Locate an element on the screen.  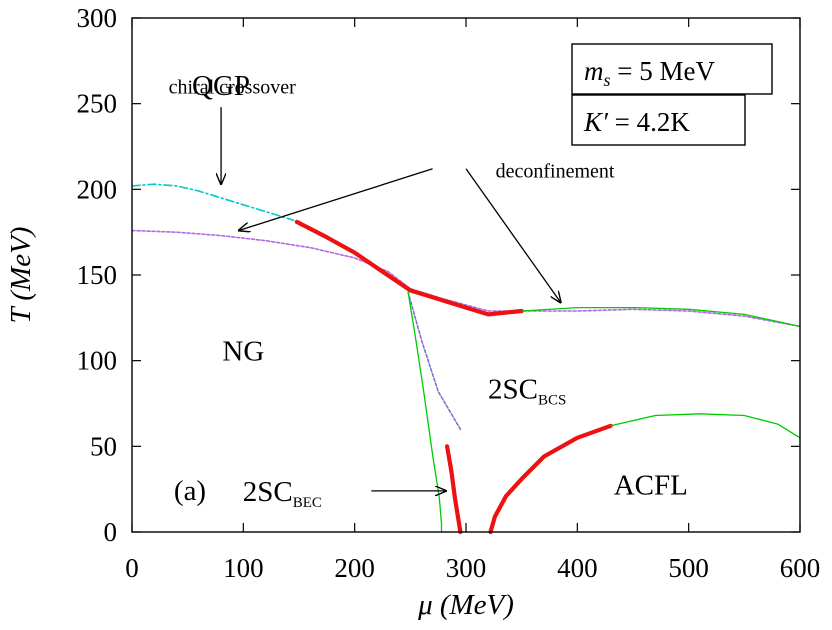
annotation-text-1: deconfinement is located at coordinates (555, 171).